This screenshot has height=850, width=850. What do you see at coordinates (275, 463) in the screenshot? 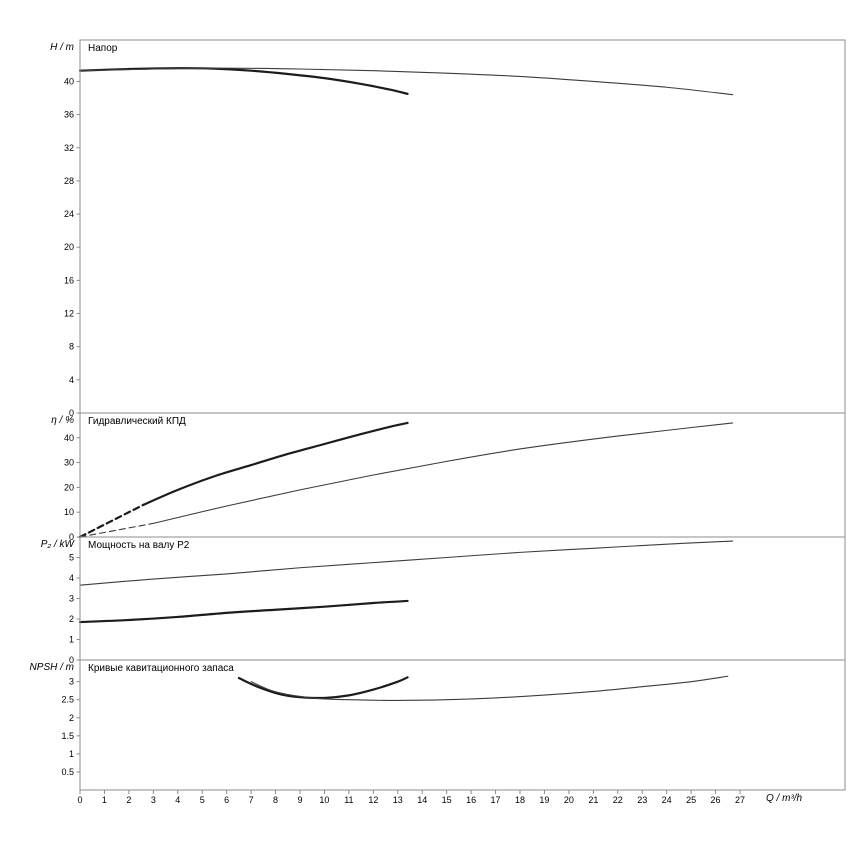
I see `efficiency-curve-selected` at bounding box center [275, 463].